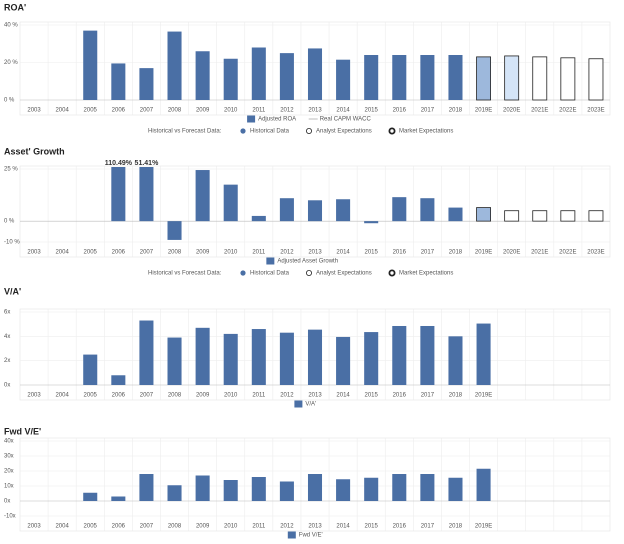  I want to click on x-tick-label: 2021E, so click(539, 111).